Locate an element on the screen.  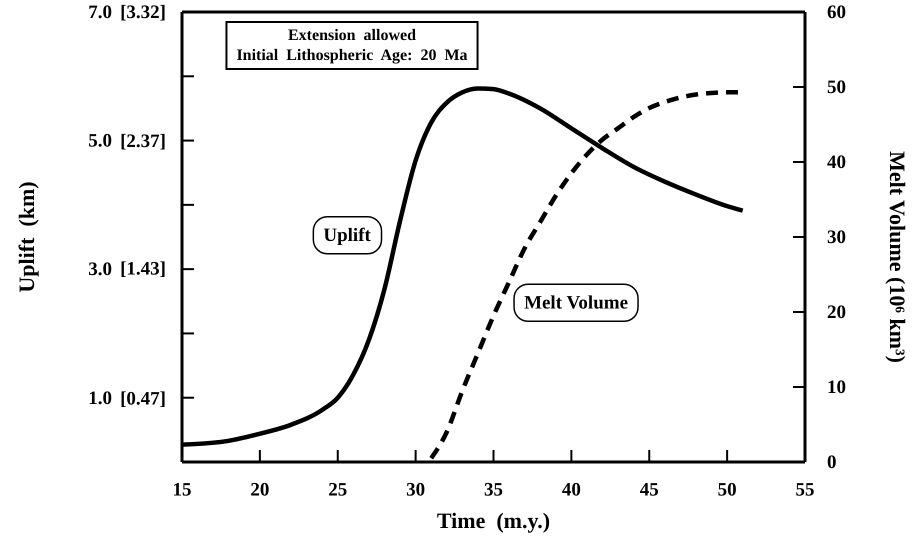
y2-tick-label: 40 is located at coordinates (836, 163).